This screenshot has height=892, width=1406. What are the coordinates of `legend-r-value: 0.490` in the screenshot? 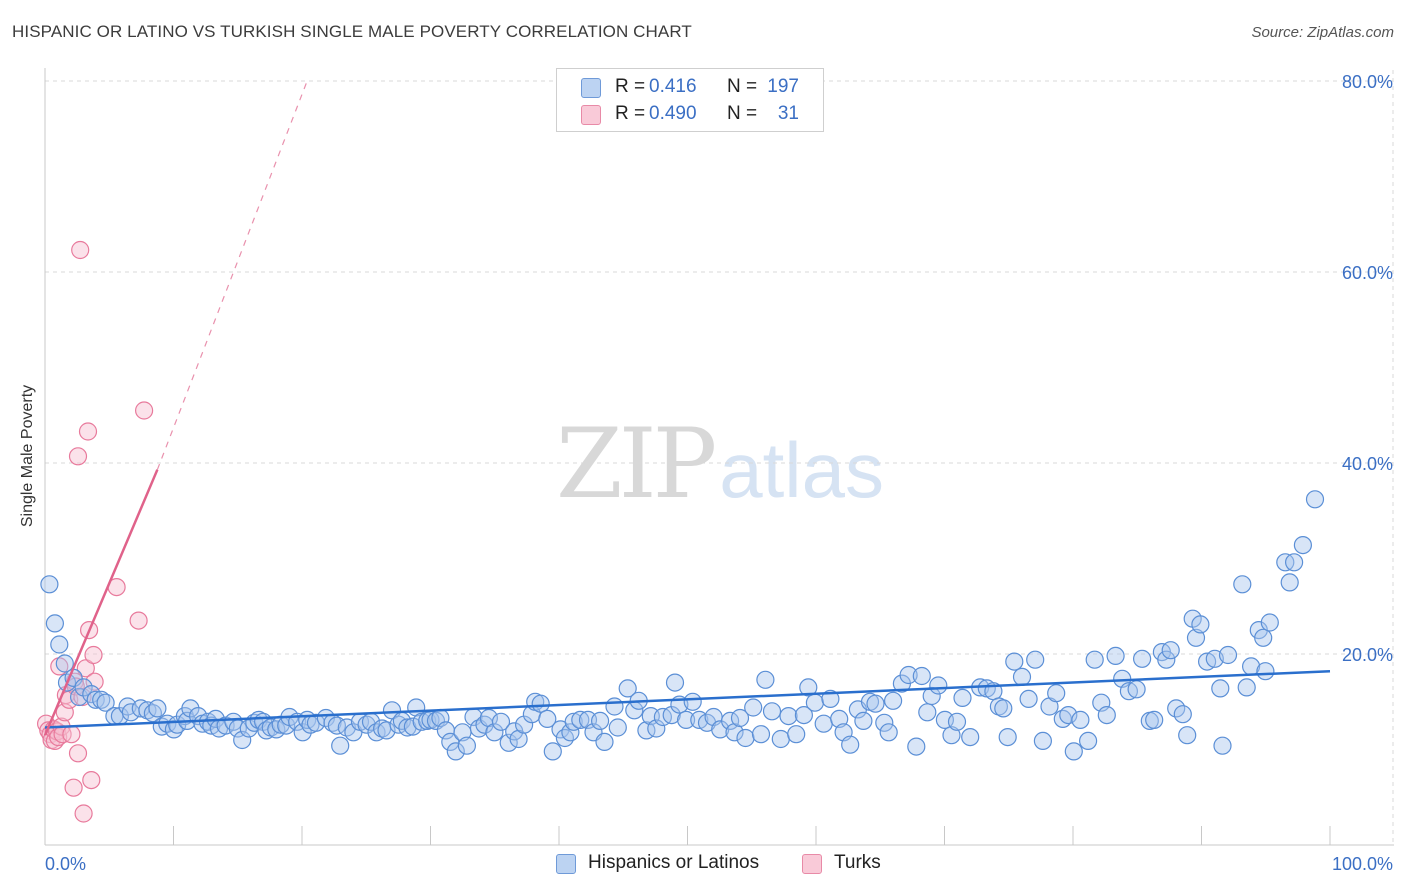 It's located at (673, 113).